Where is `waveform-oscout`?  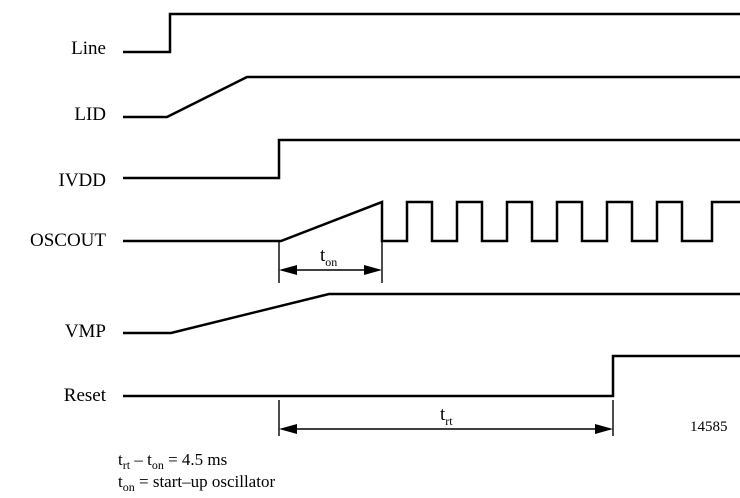 waveform-oscout is located at coordinates (431, 221).